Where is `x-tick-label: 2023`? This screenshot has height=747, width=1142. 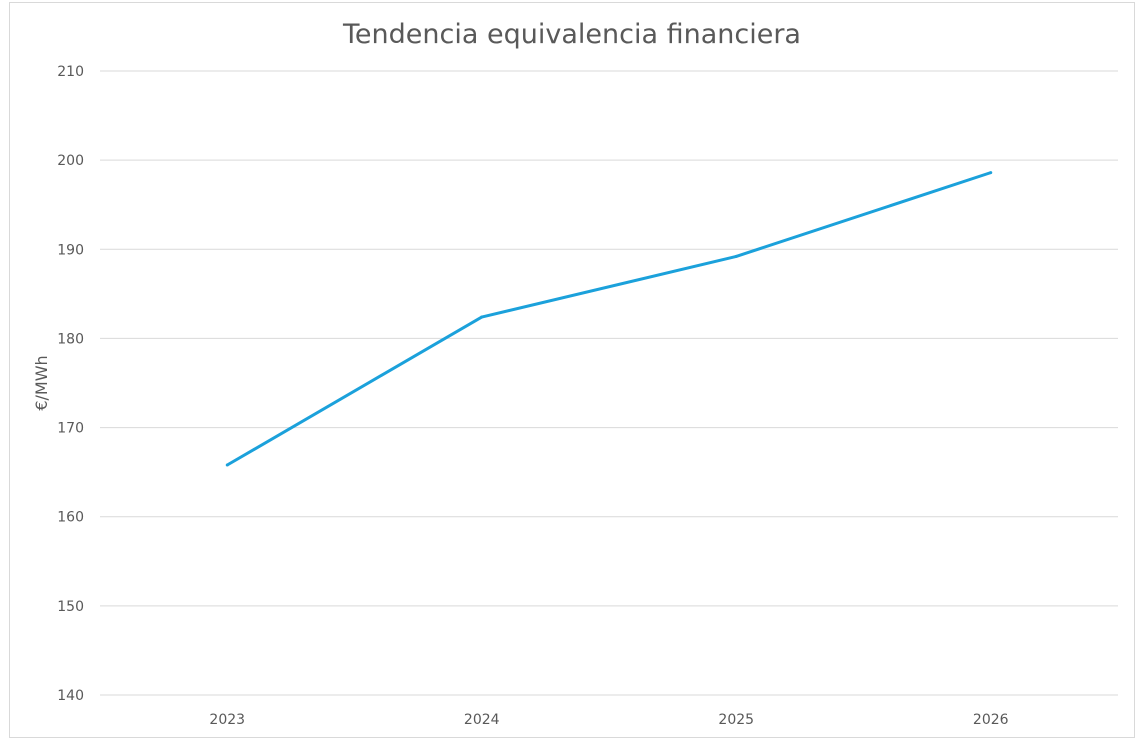 x-tick-label: 2023 is located at coordinates (227, 720).